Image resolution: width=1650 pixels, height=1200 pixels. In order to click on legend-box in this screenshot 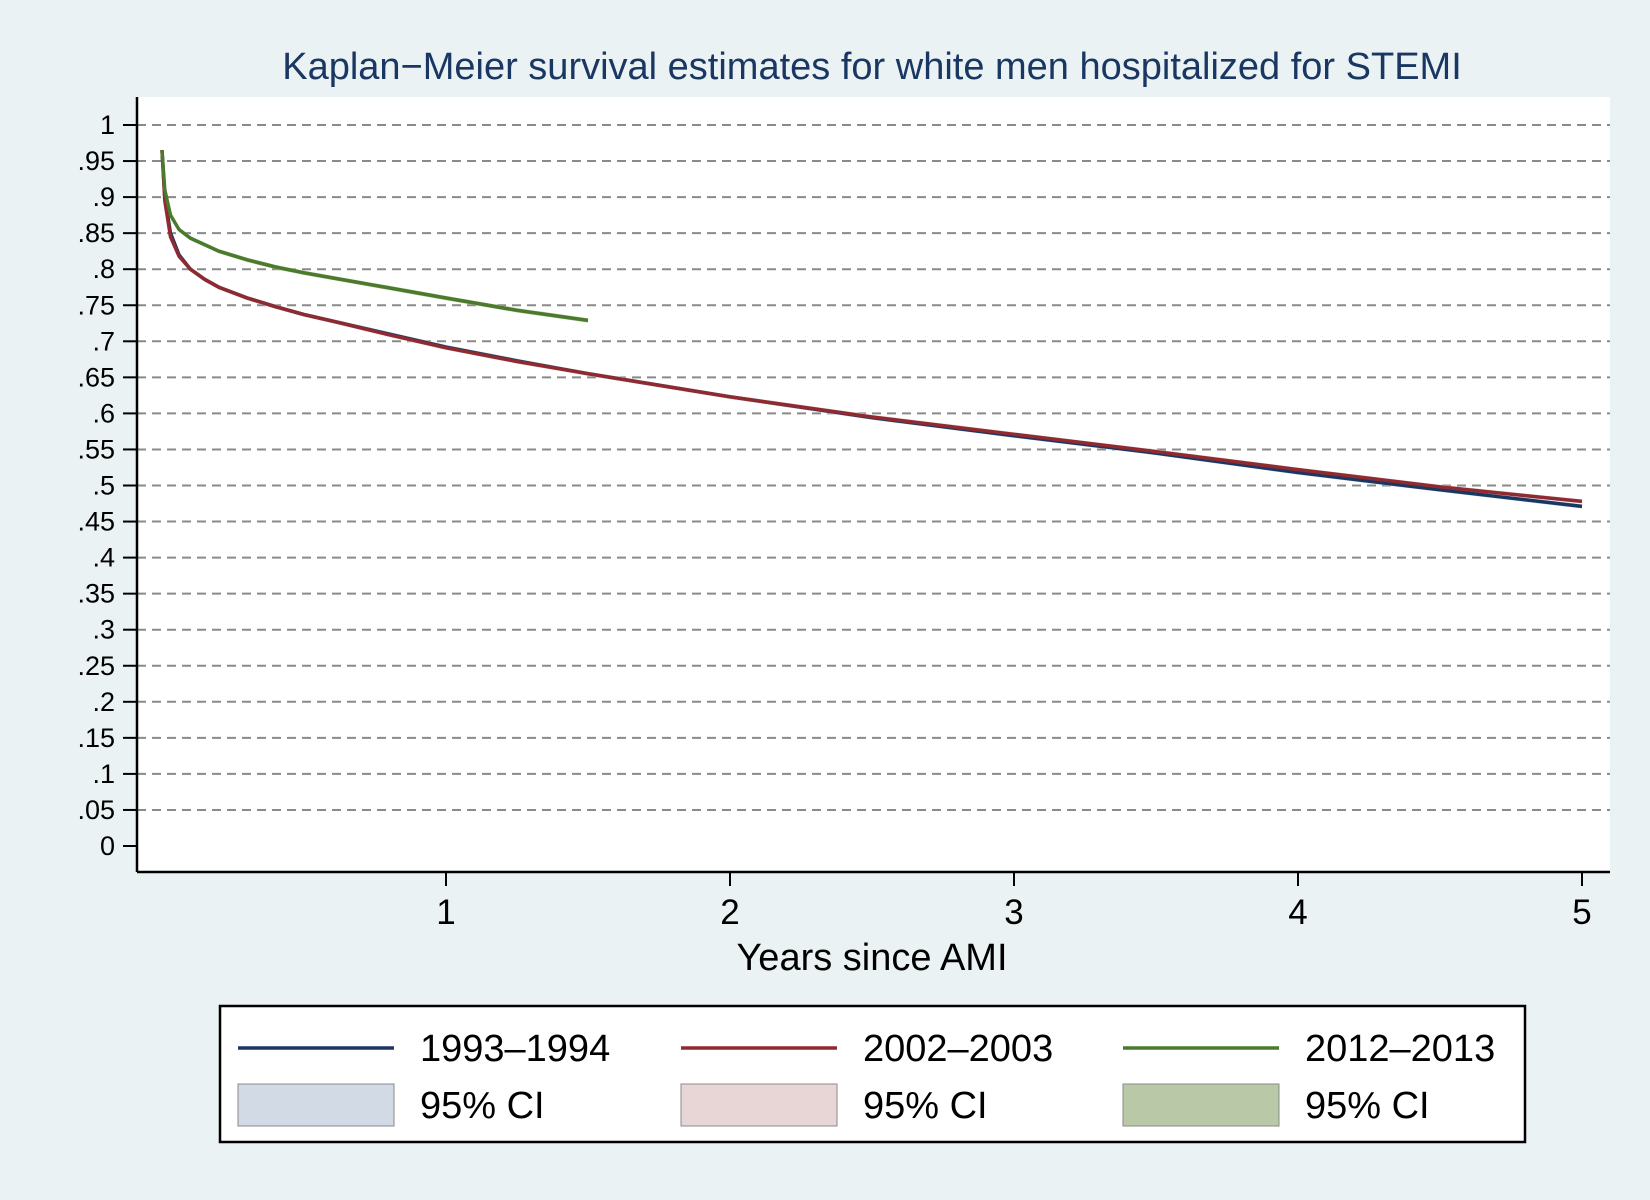, I will do `click(872, 1074)`.